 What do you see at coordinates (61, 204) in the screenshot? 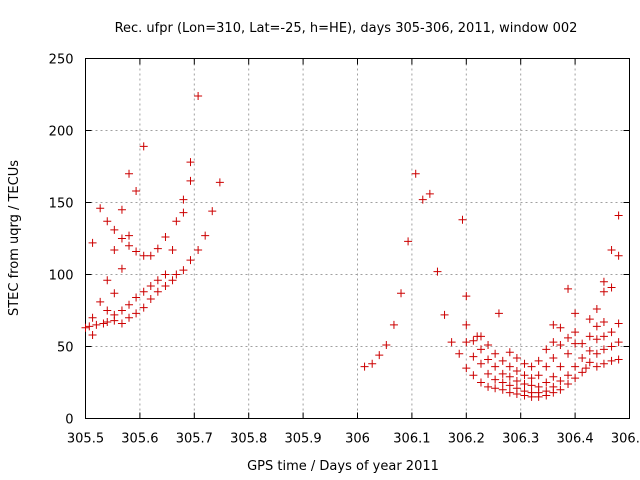
I see `y-tick-label: 150` at bounding box center [61, 204].